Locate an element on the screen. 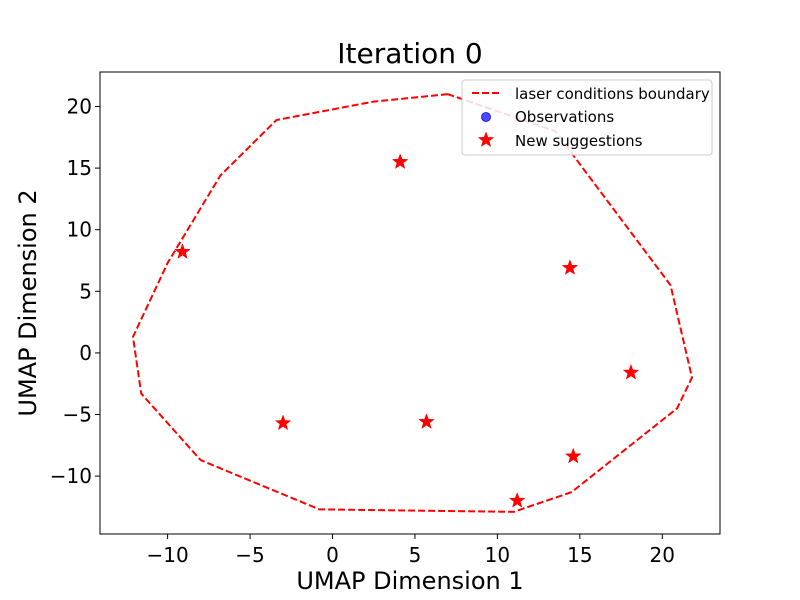 The width and height of the screenshot is (800, 600). legend-suggestions-star-icon is located at coordinates (486, 139).